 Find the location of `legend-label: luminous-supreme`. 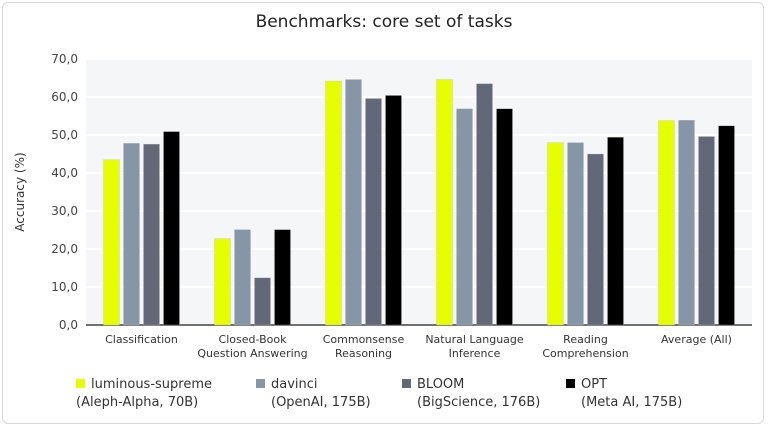

legend-label: luminous-supreme is located at coordinates (152, 384).